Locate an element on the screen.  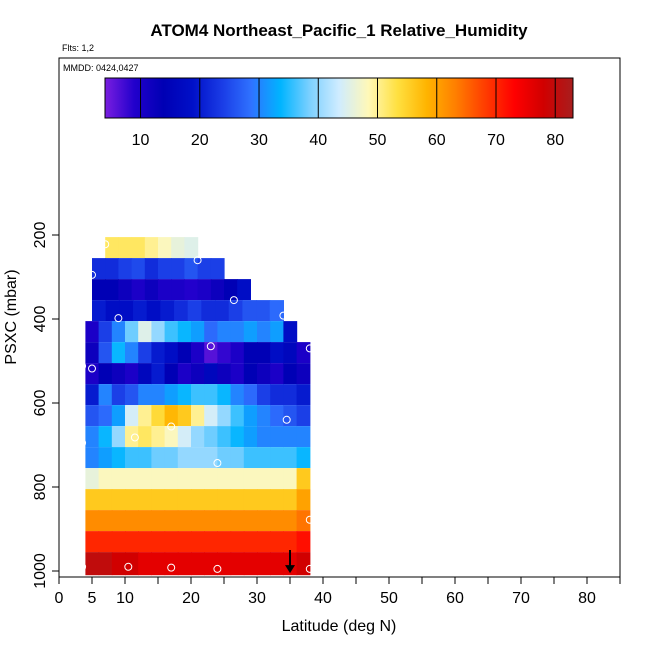
y-tick-label: 400 is located at coordinates (40, 319).